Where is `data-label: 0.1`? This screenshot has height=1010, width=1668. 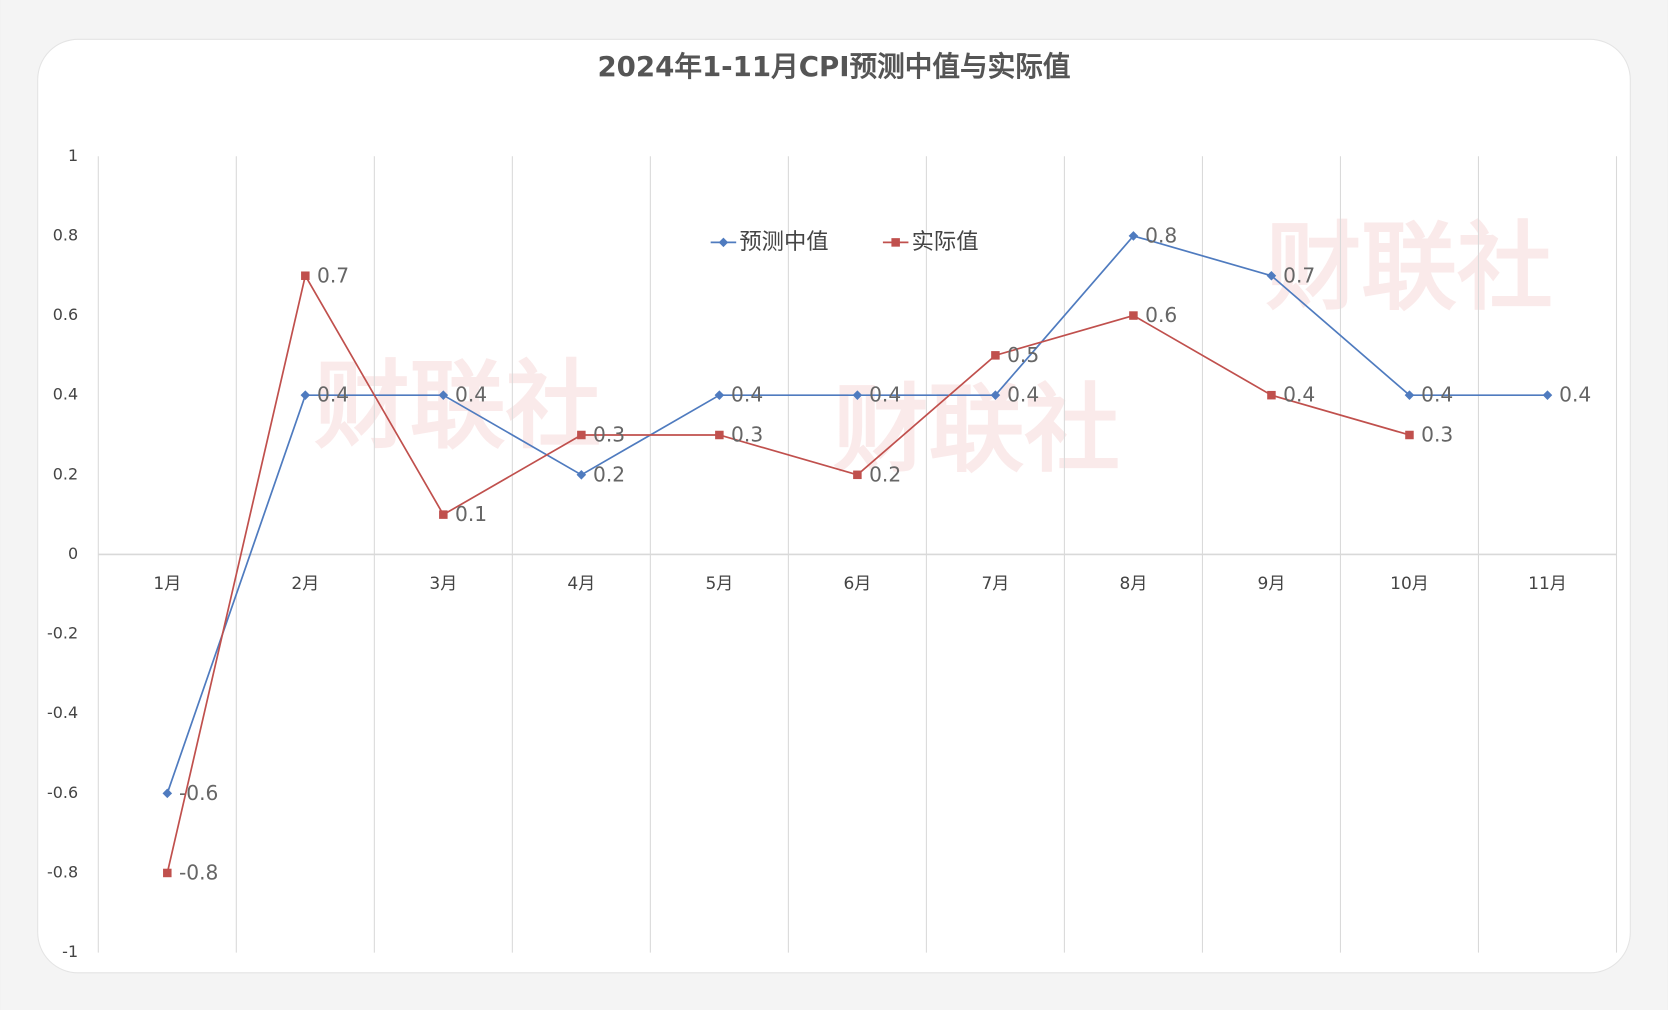
data-label: 0.1 is located at coordinates (471, 514).